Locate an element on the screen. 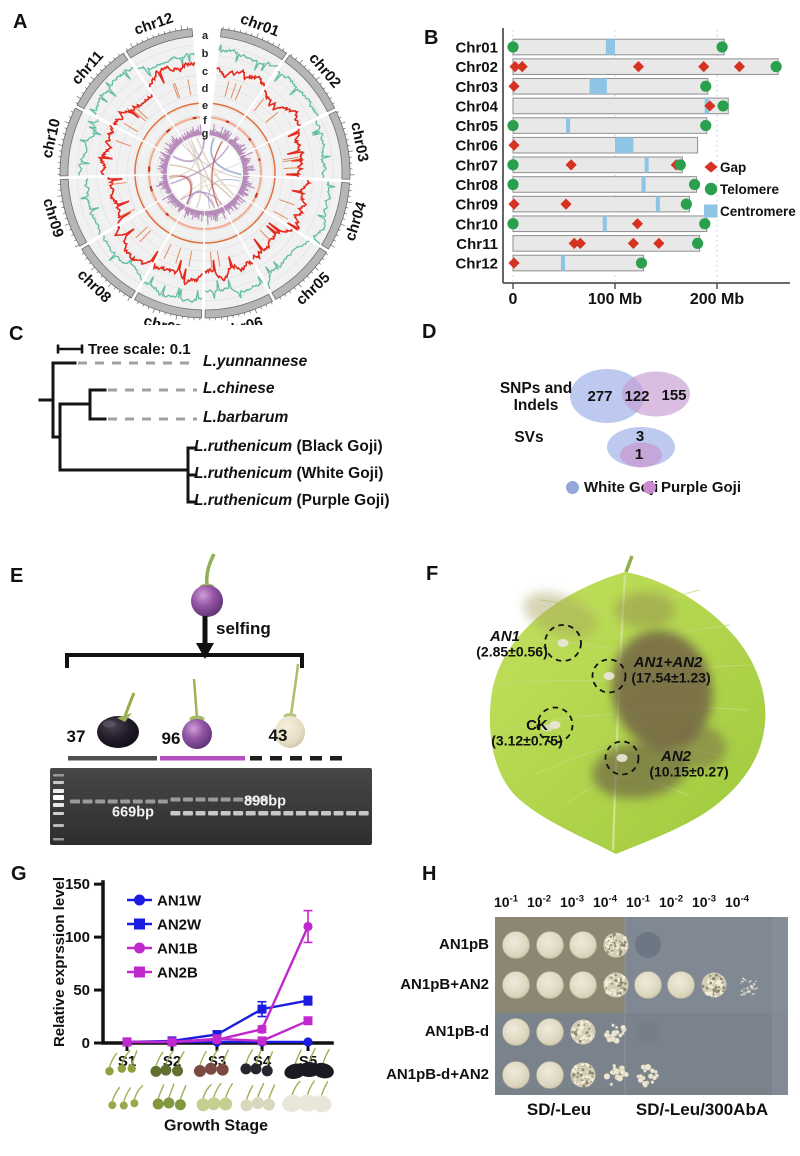 This screenshot has width=800, height=1156. svg-text: 200 Mb is located at coordinates (717, 299).